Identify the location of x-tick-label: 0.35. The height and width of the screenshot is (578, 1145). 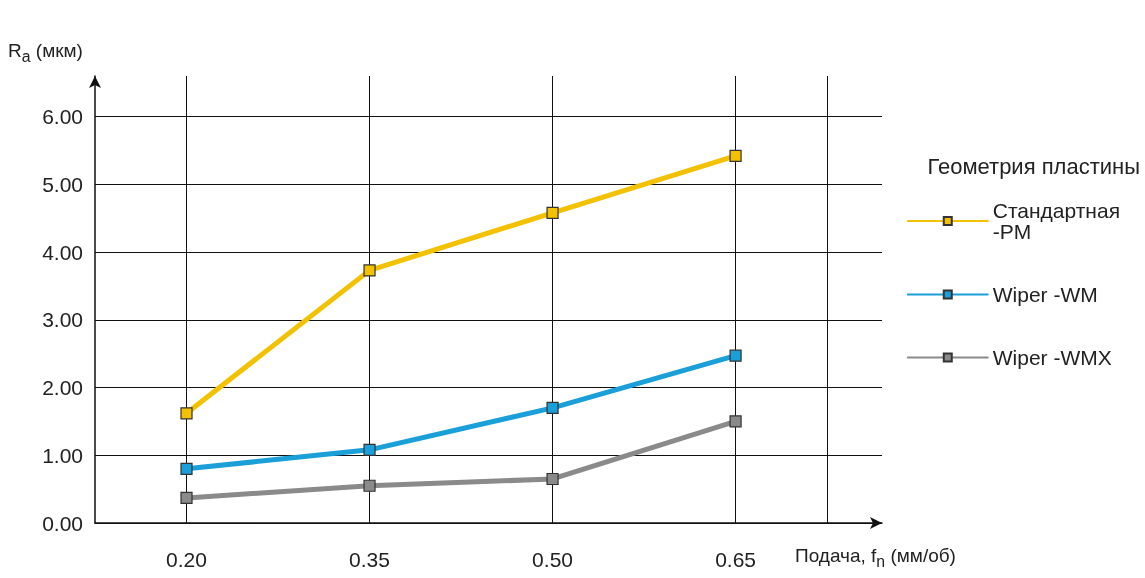
(369, 559).